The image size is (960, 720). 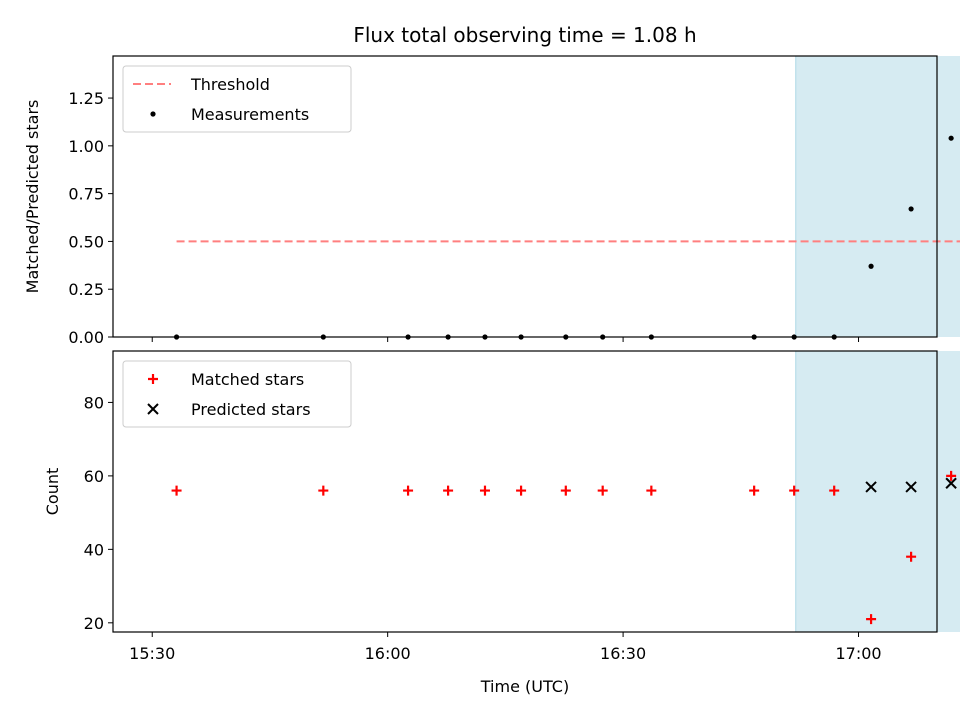 I want to click on y-tick-label: 0.50, so click(x=86, y=241).